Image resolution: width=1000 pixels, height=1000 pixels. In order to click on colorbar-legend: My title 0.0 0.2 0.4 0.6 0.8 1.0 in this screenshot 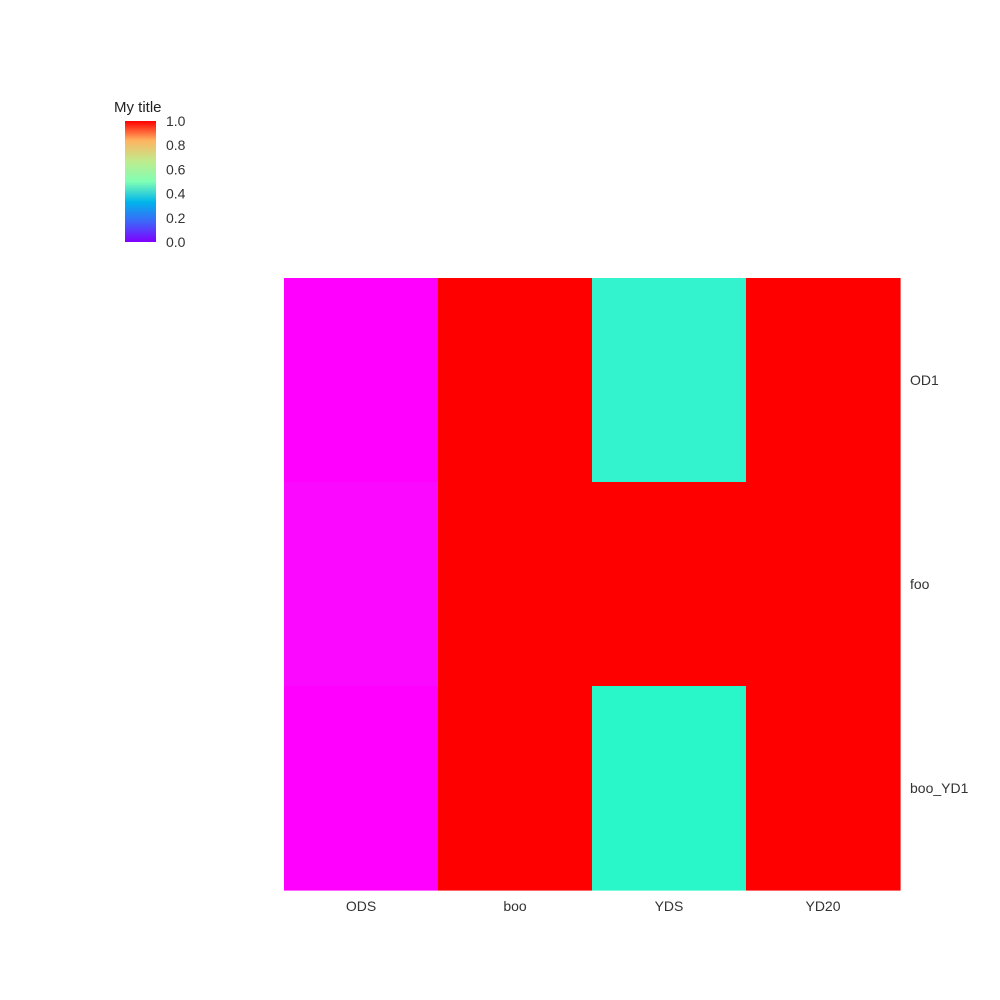, I will do `click(150, 174)`.